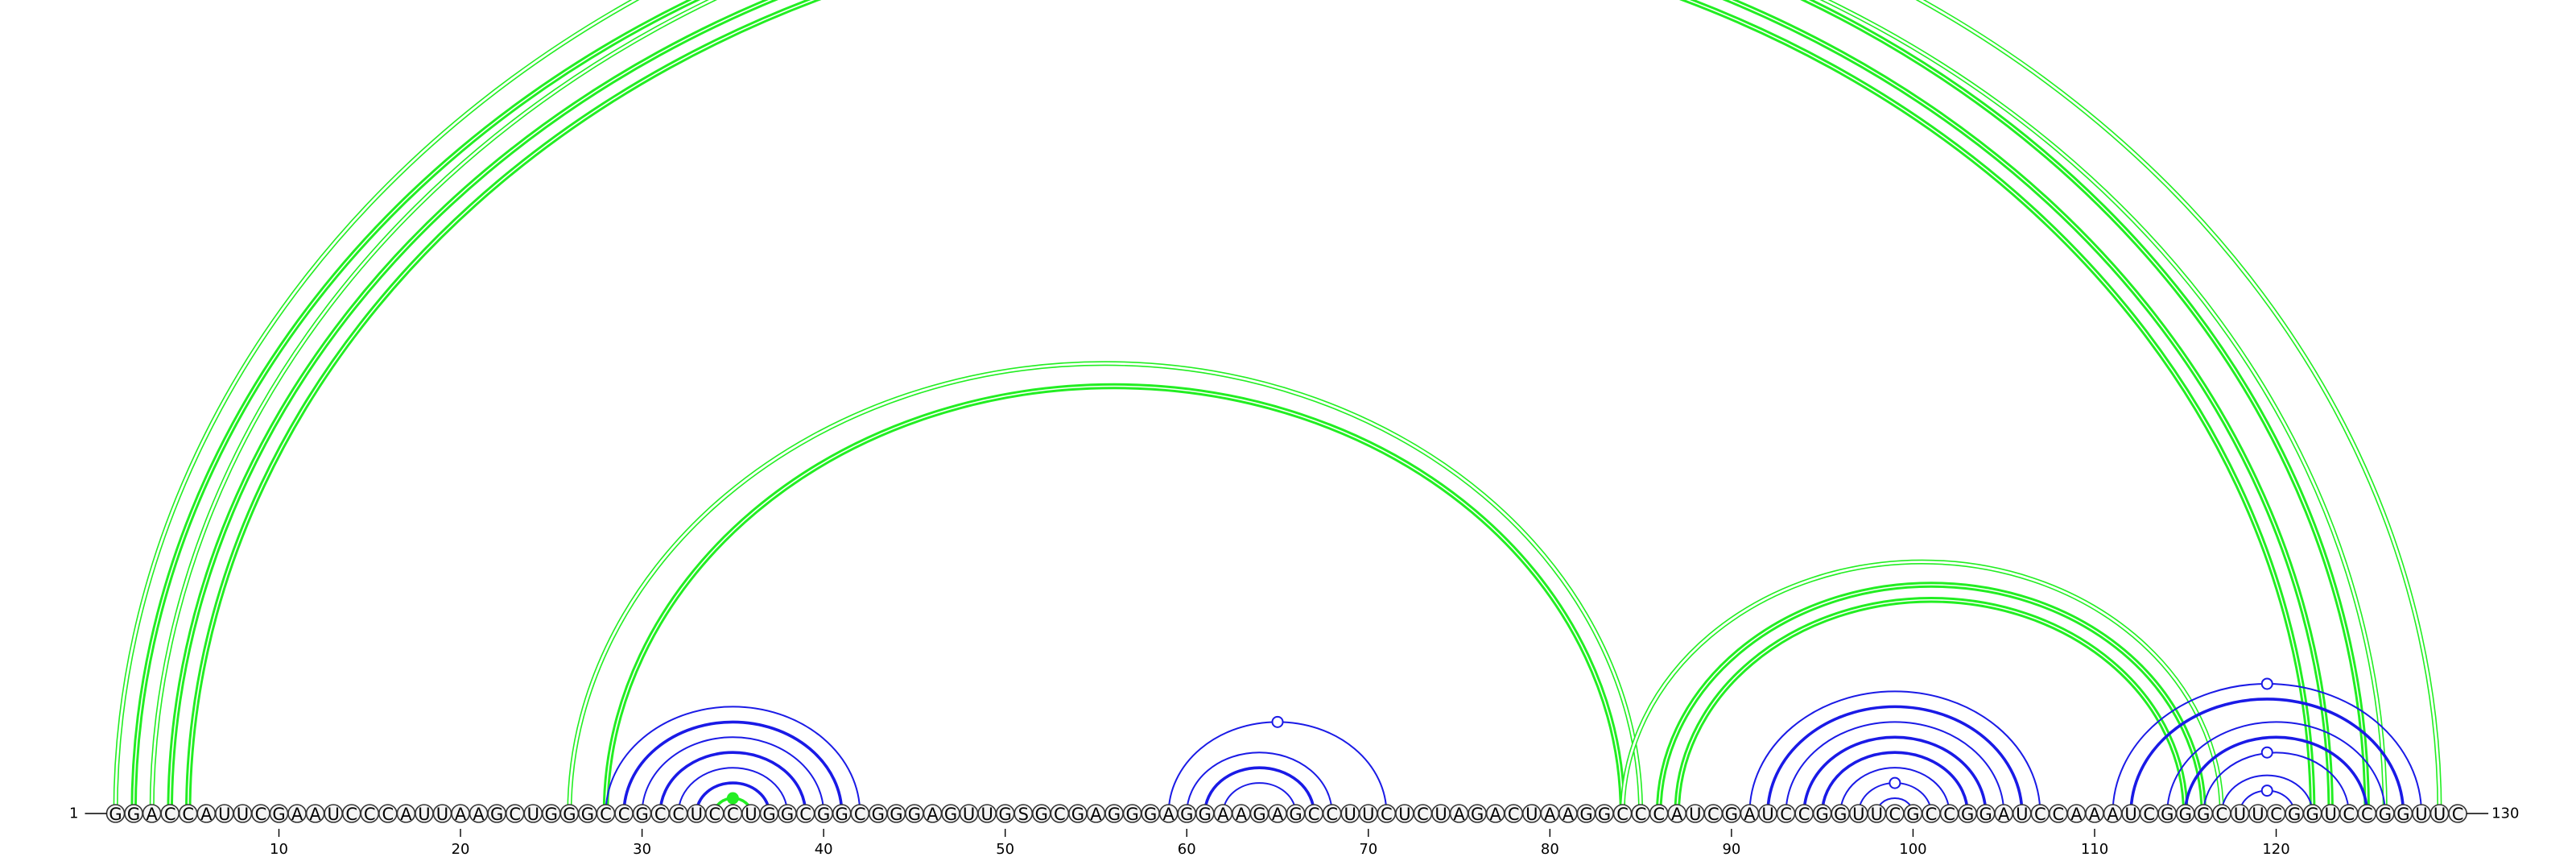 The height and width of the screenshot is (857, 2576). What do you see at coordinates (73, 813) in the screenshot?
I see `start-position-label: 1` at bounding box center [73, 813].